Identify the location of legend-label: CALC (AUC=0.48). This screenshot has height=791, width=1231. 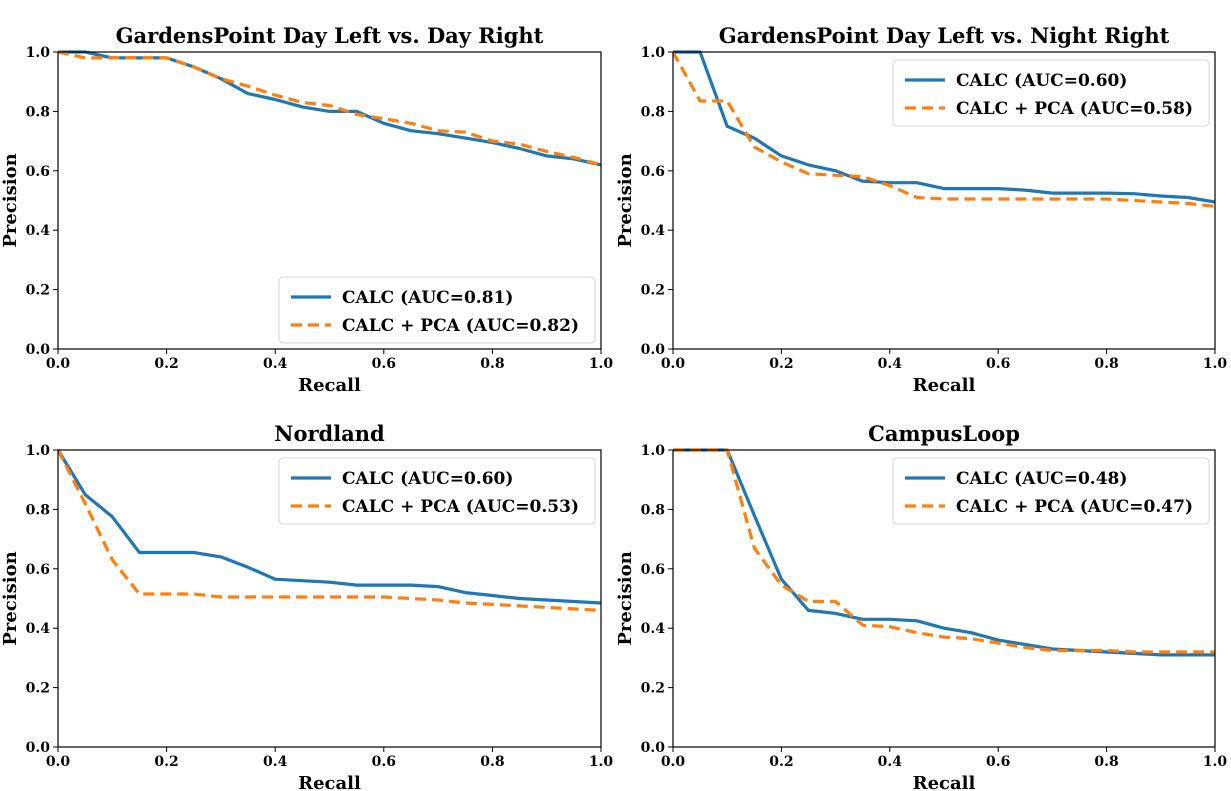
(1041, 479).